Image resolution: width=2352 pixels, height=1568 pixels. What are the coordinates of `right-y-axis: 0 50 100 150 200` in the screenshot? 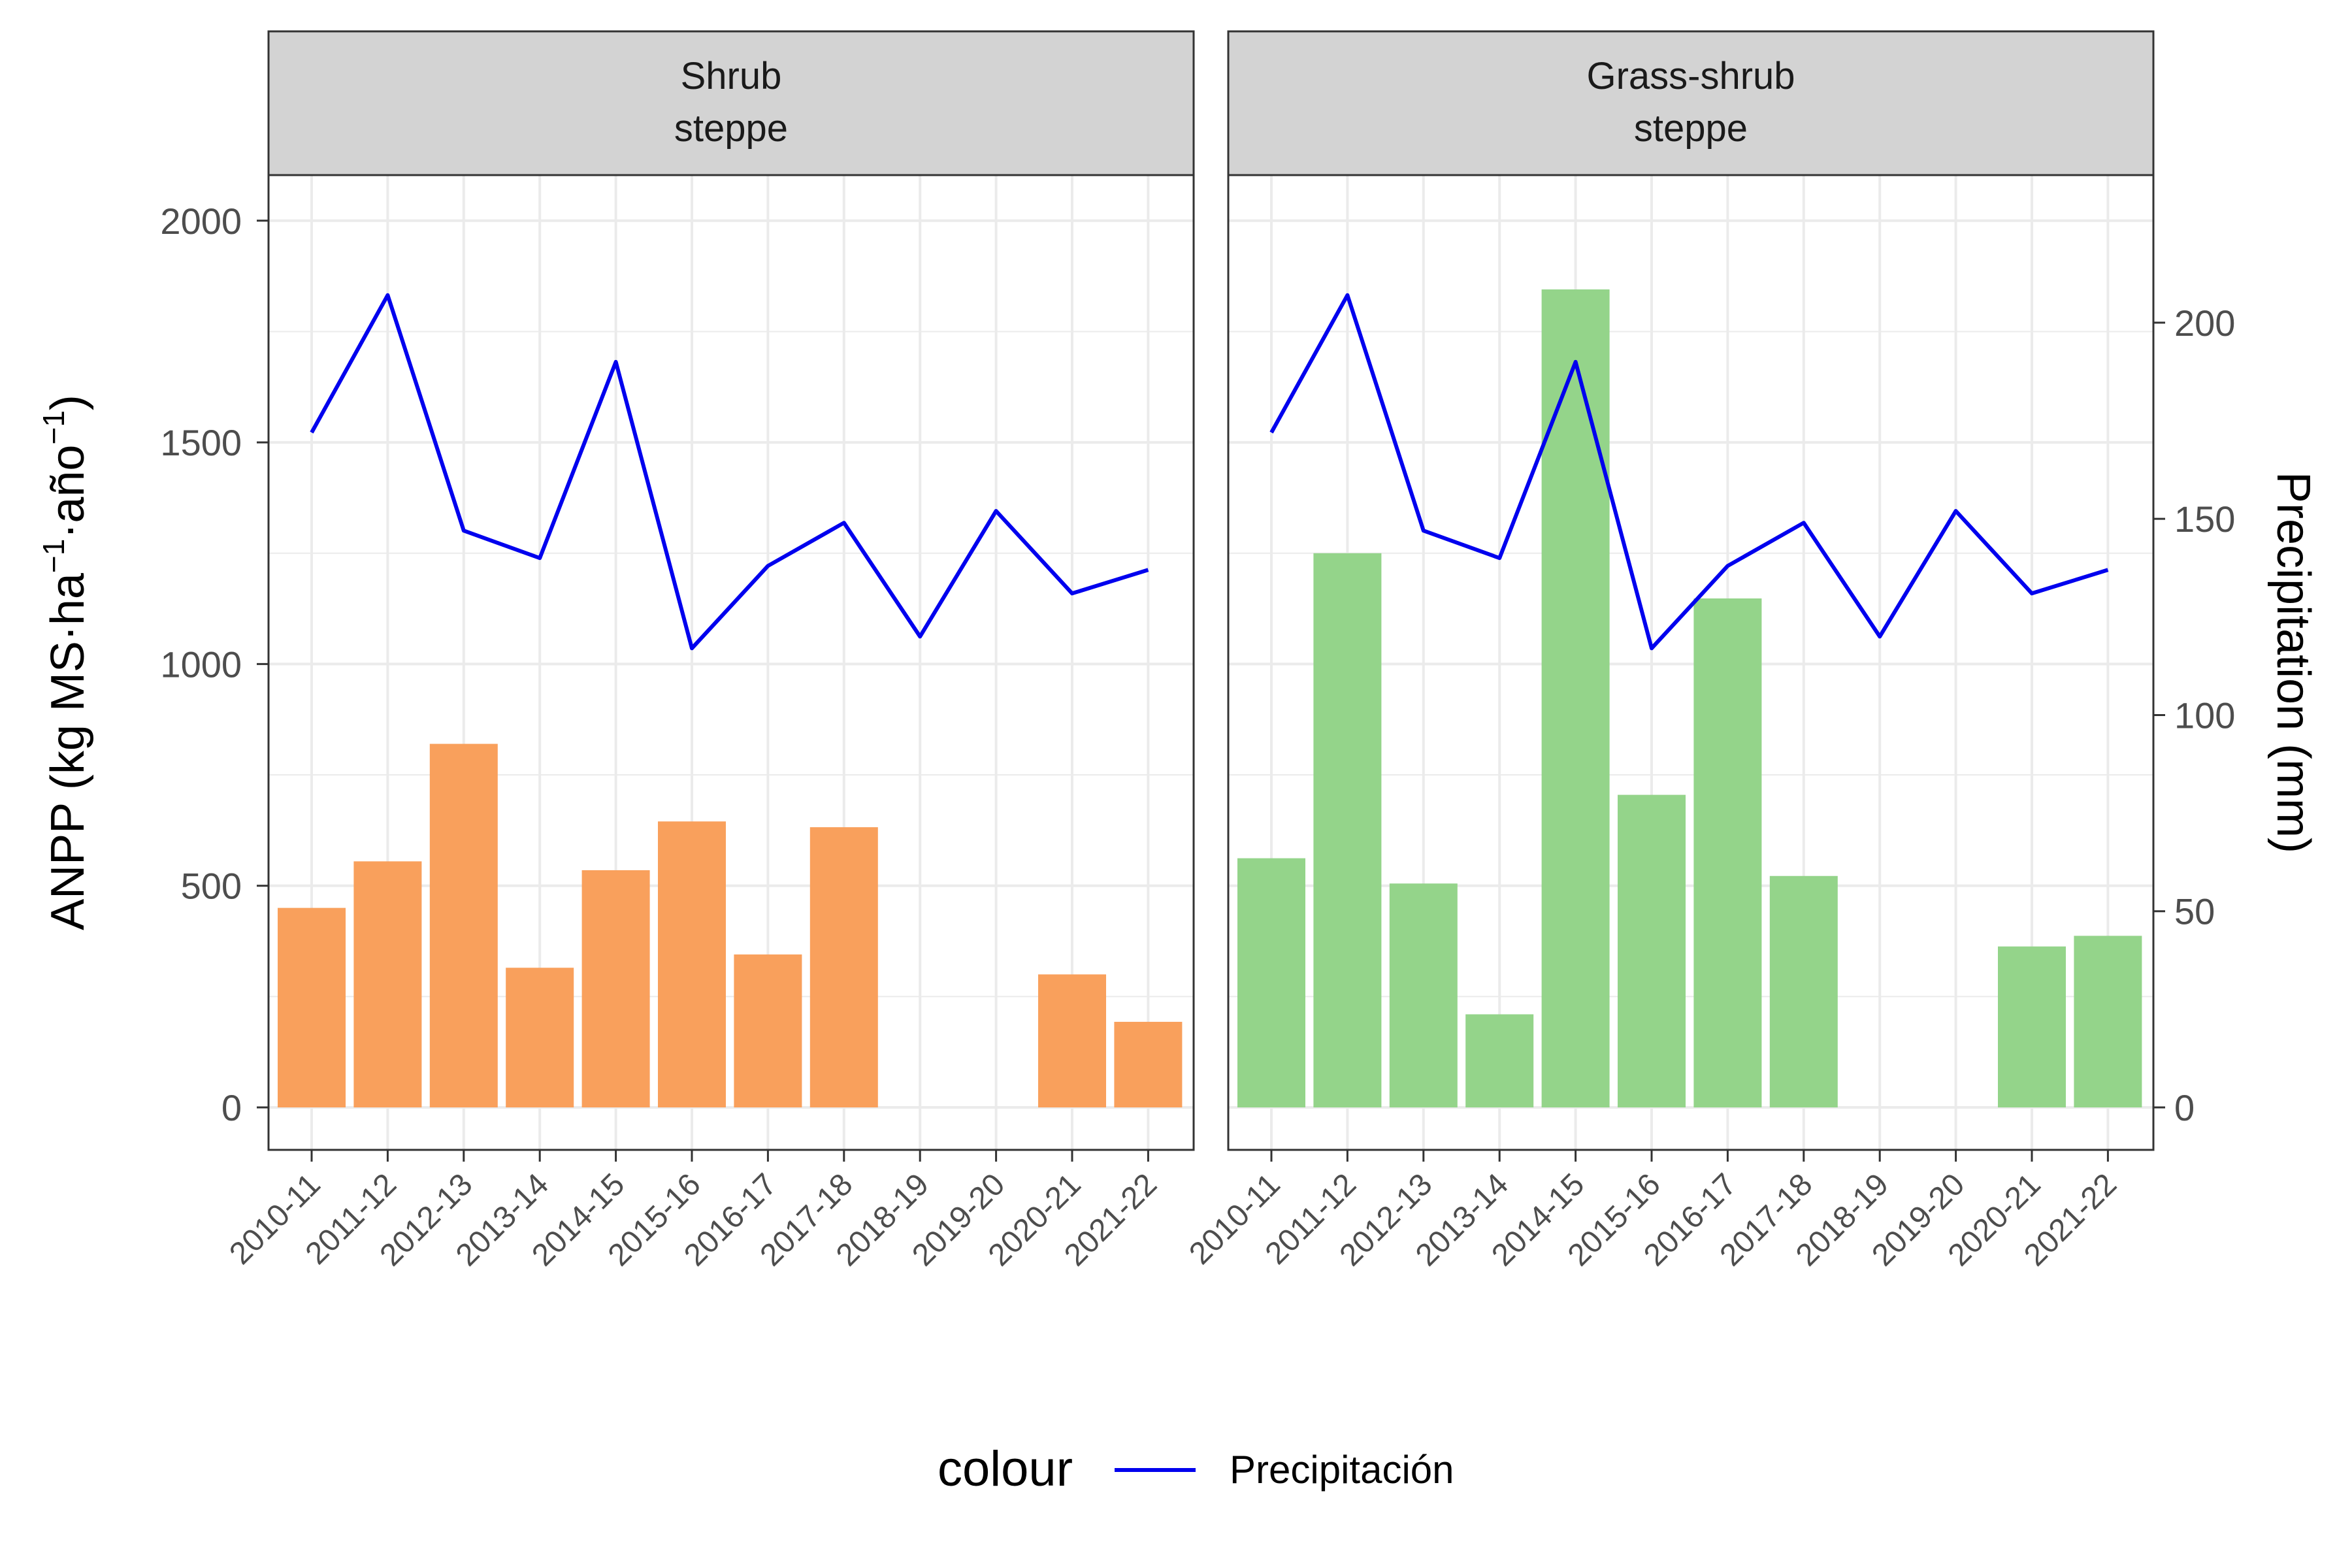 It's located at (2194, 715).